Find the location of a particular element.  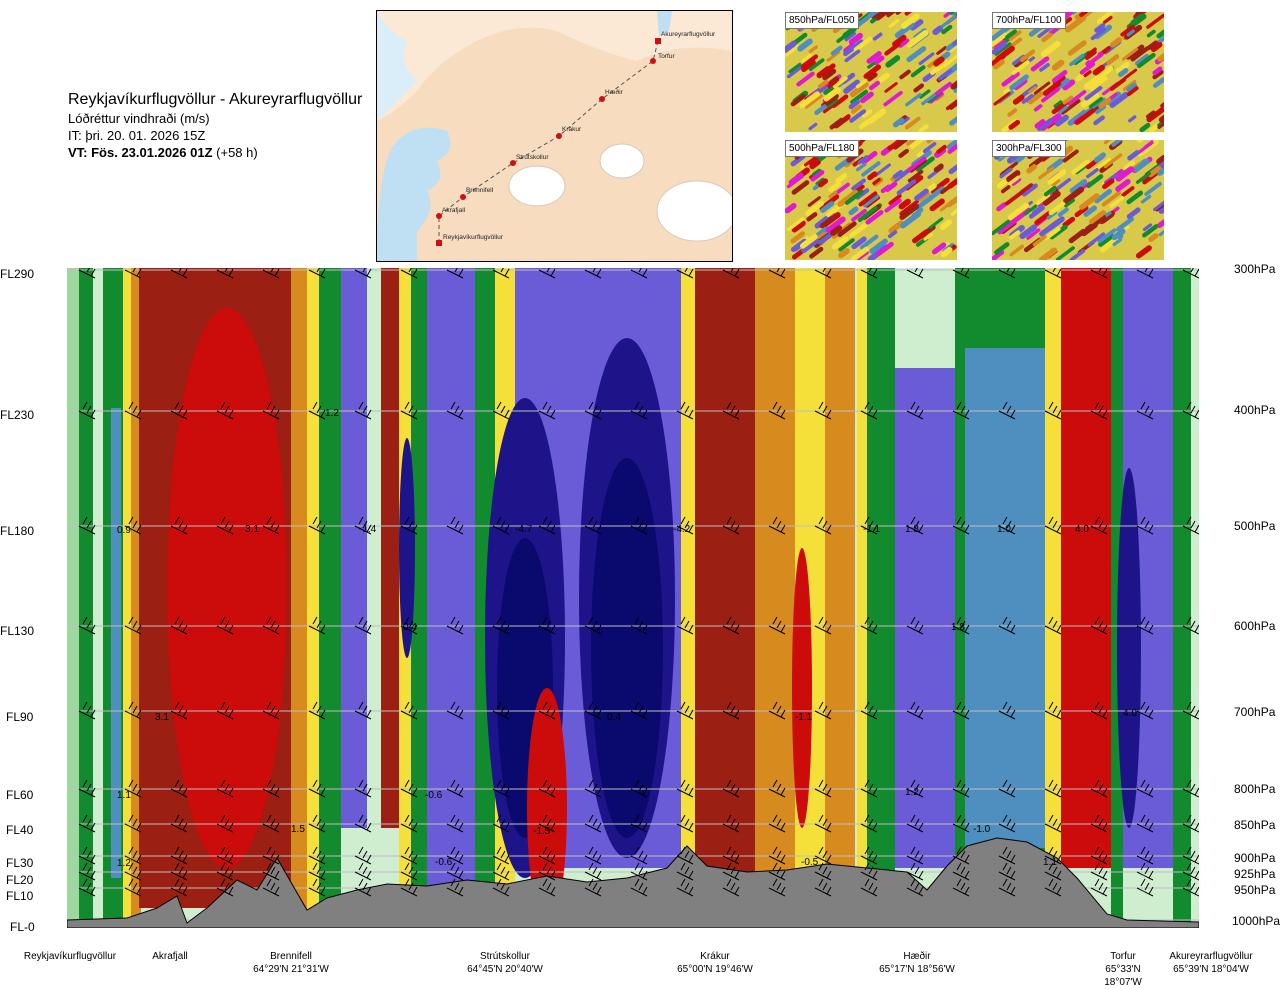

pressure-label: 500hPa is located at coordinates (1254, 526).